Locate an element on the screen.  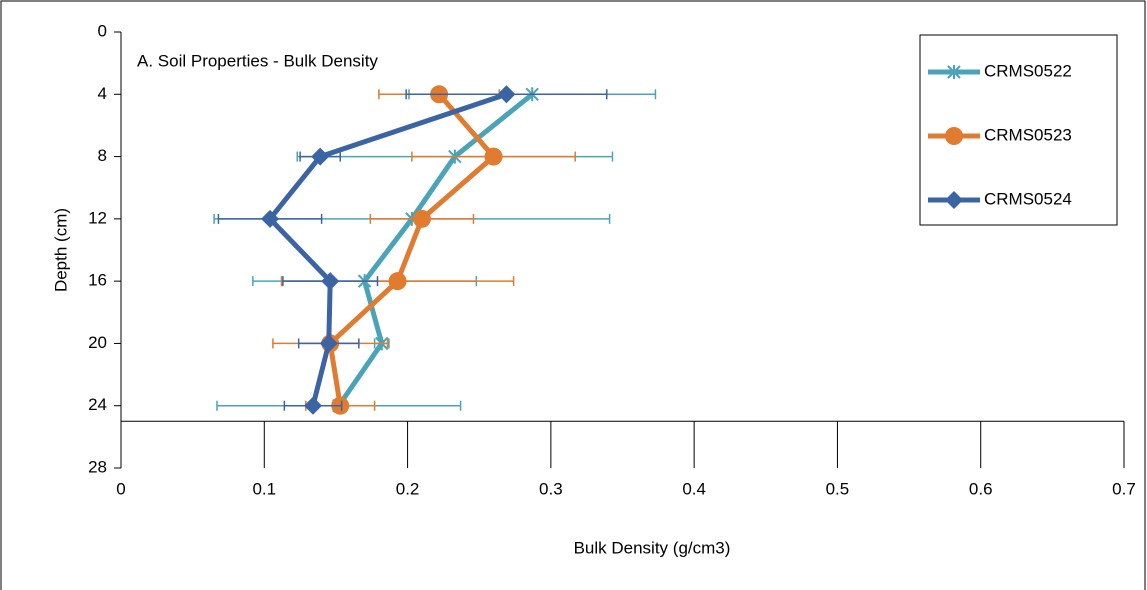
x-tick-label: 0.4 is located at coordinates (694, 488).